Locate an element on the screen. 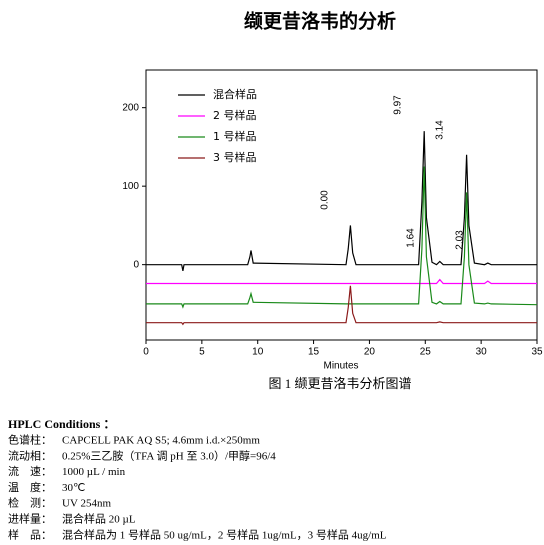 The height and width of the screenshot is (545, 544). condition-value: CAPCELL PAK AQ S5; 4.6mm i.d.×250mm is located at coordinates (161, 441).